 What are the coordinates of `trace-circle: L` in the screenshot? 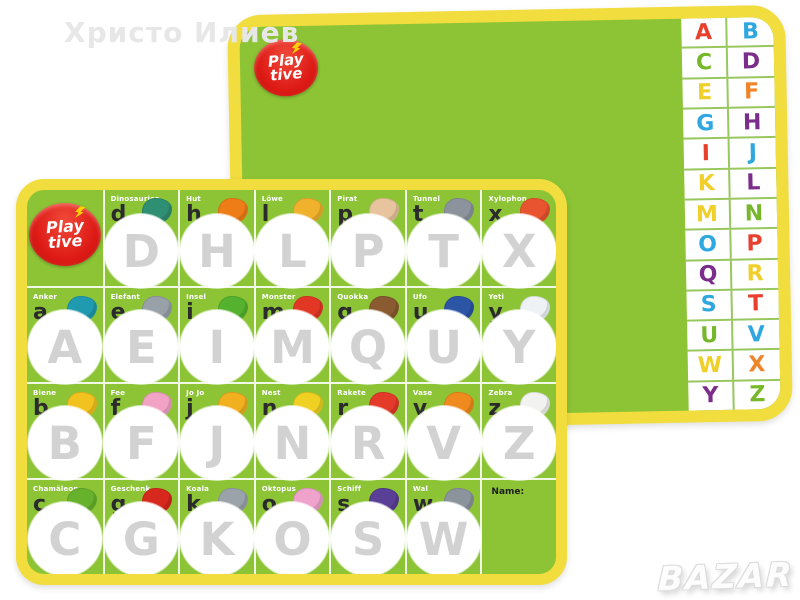 It's located at (292, 251).